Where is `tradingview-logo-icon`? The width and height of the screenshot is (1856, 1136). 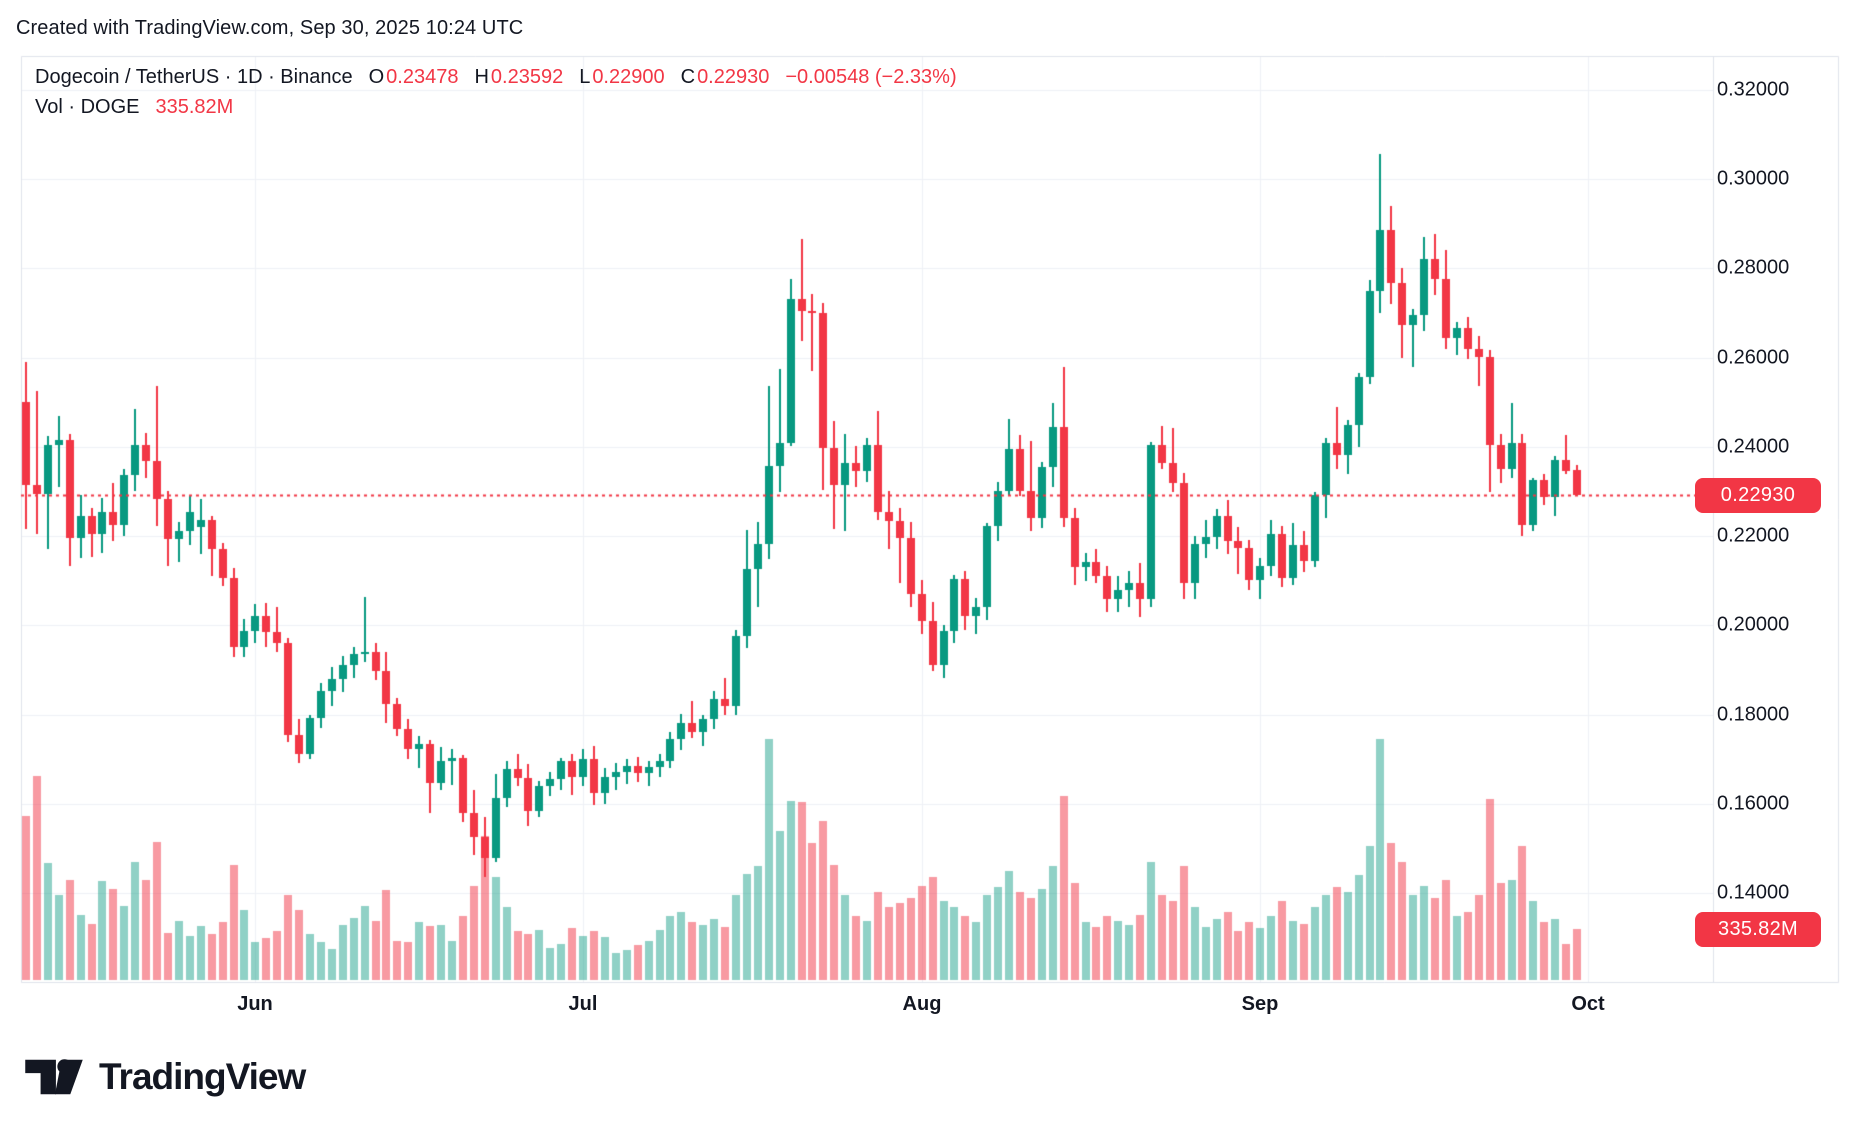
tradingview-logo-icon is located at coordinates (54, 1077).